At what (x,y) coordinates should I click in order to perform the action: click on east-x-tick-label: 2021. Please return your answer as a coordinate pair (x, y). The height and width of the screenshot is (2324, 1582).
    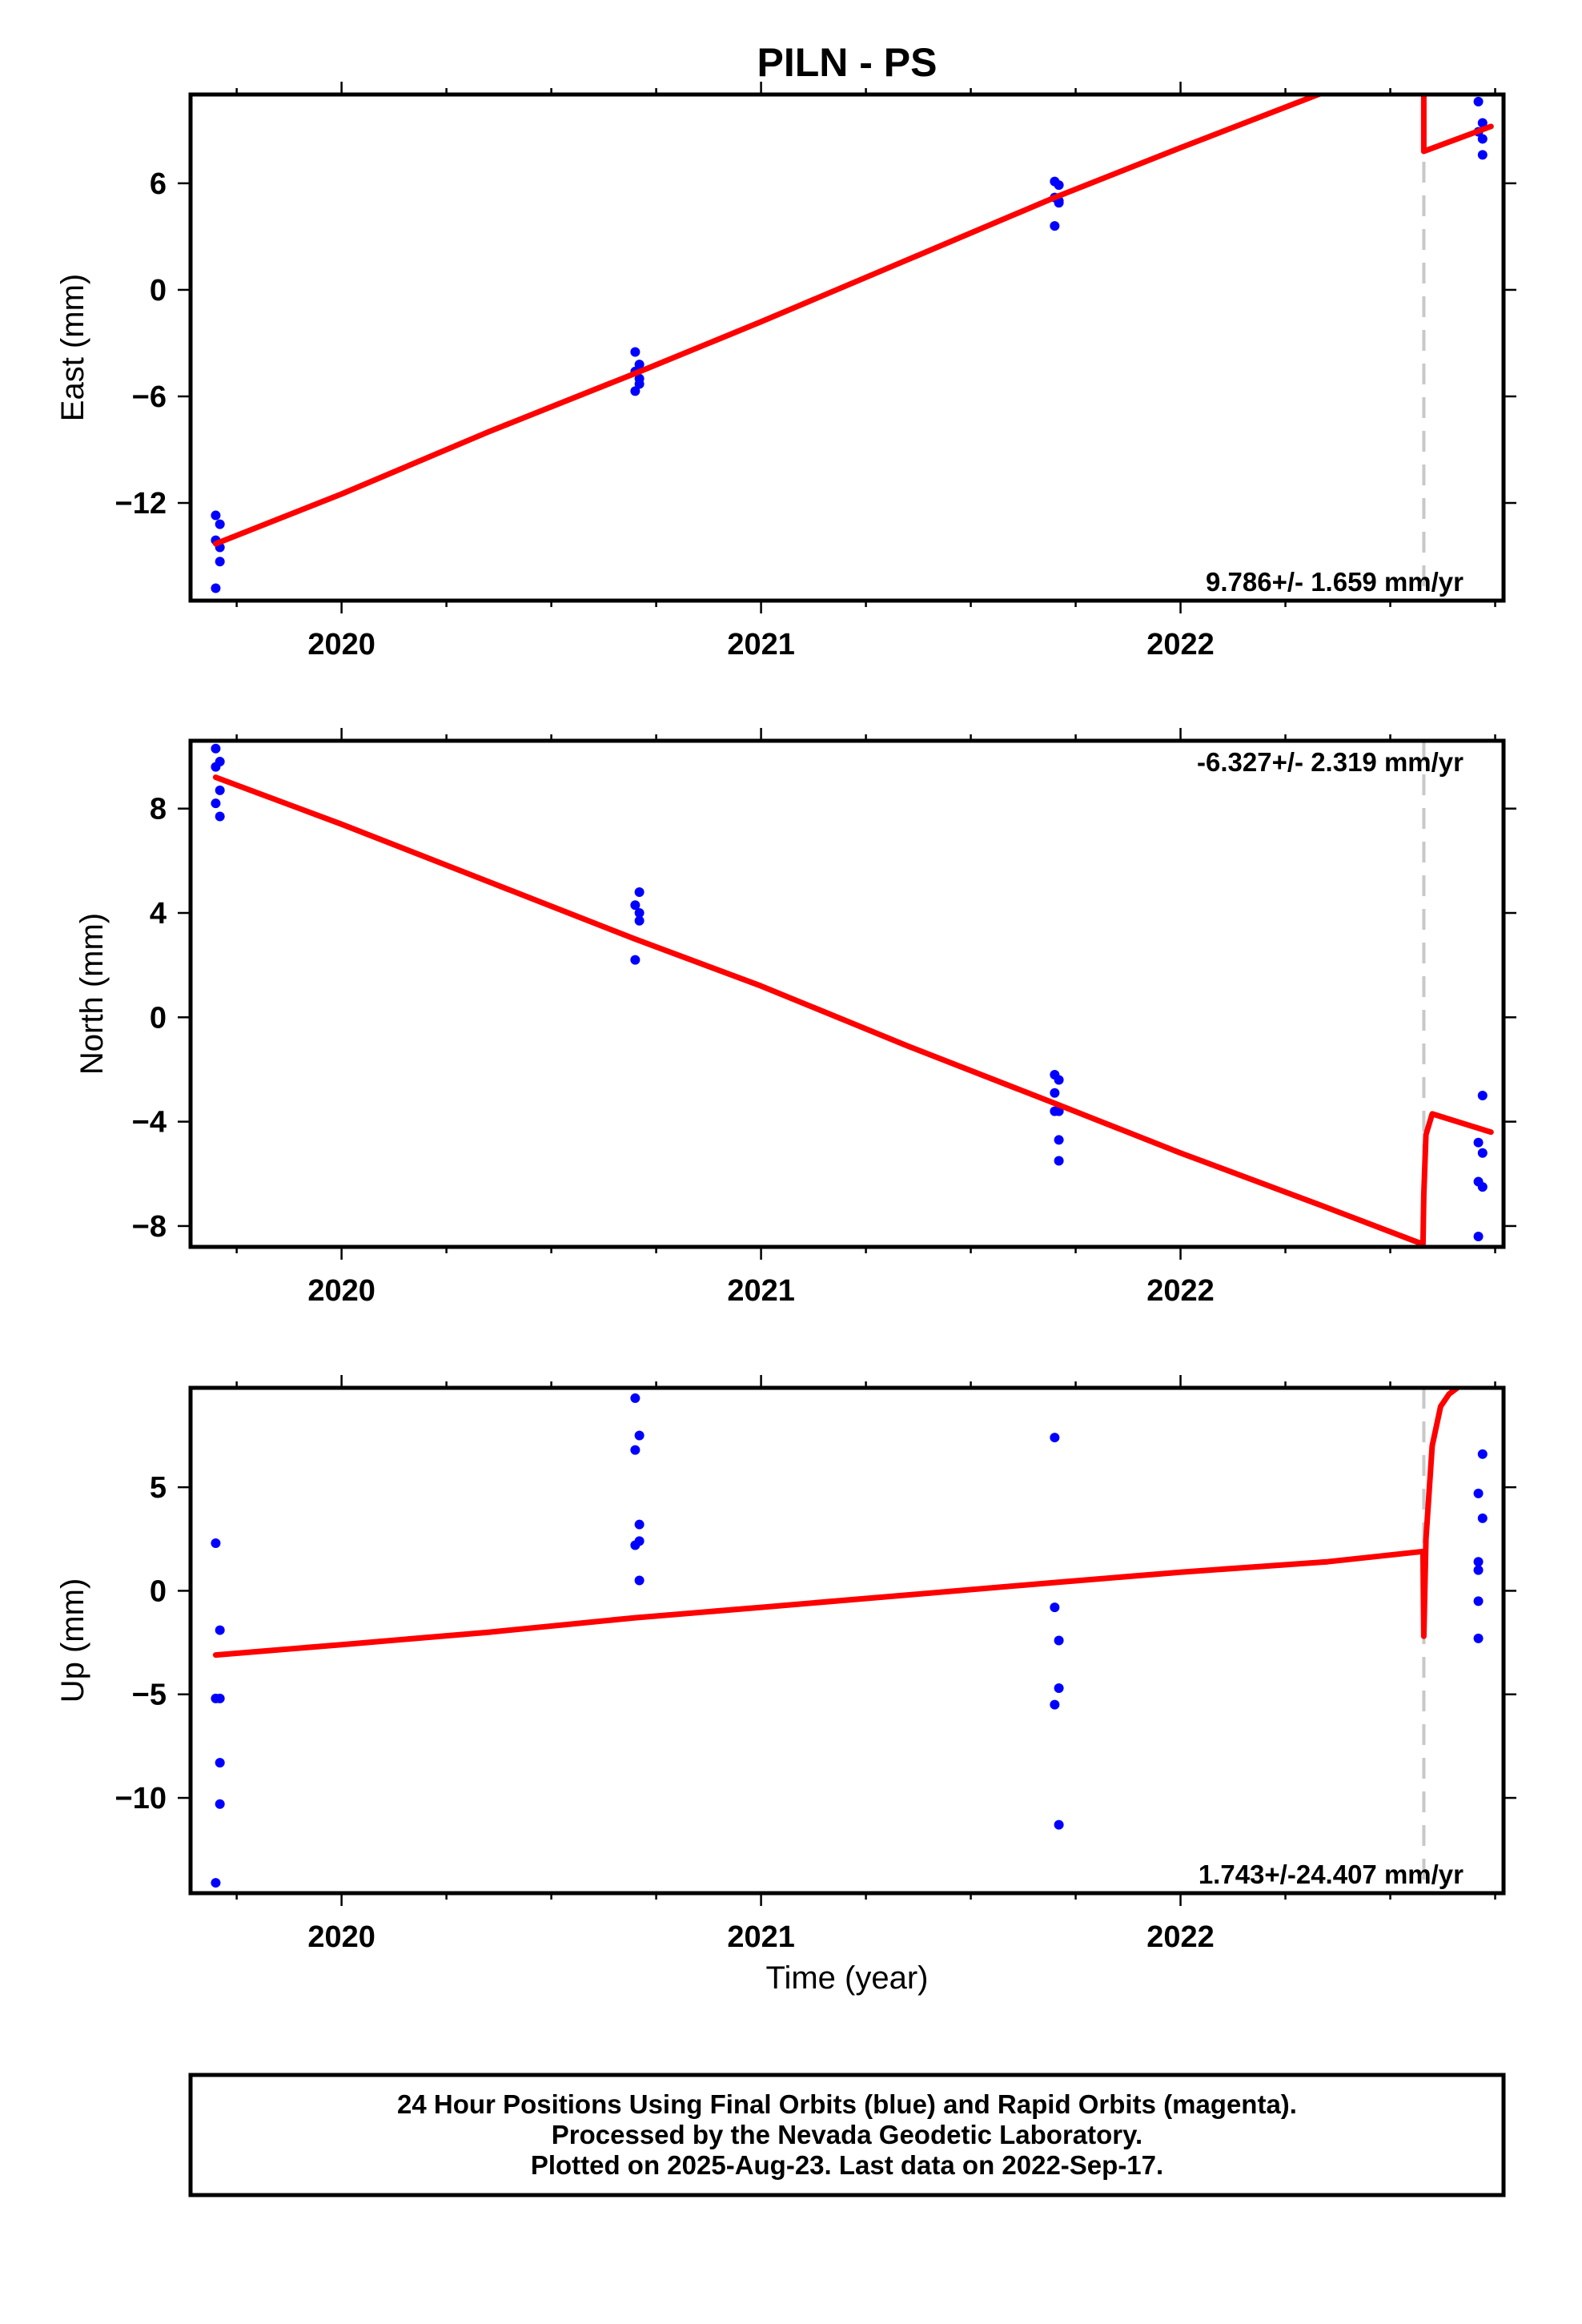
    Looking at the image, I should click on (761, 644).